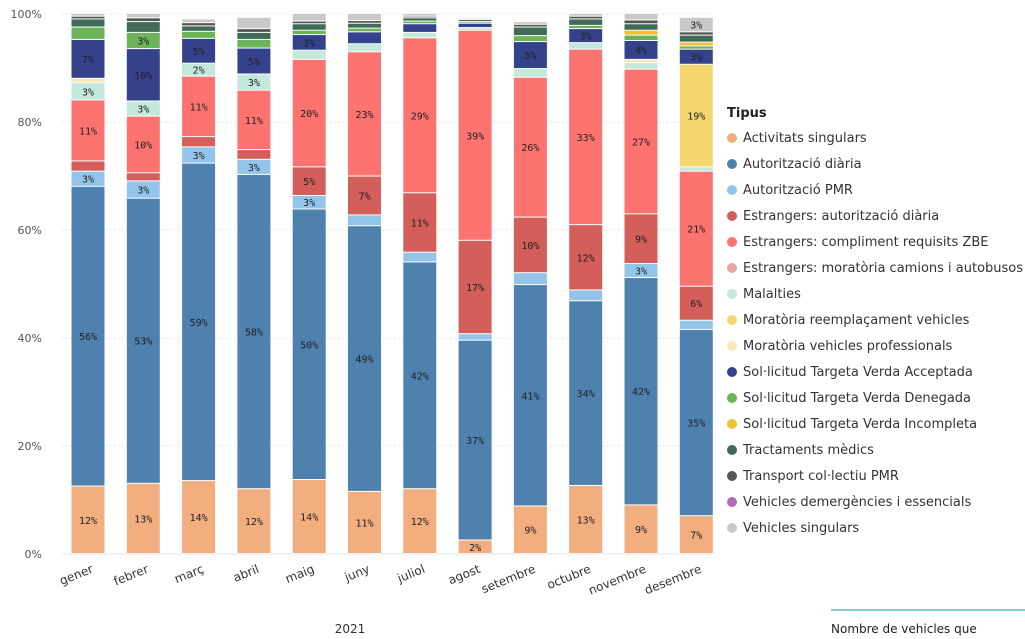 This screenshot has height=639, width=1025. What do you see at coordinates (530, 246) in the screenshot?
I see `data-label: 10%` at bounding box center [530, 246].